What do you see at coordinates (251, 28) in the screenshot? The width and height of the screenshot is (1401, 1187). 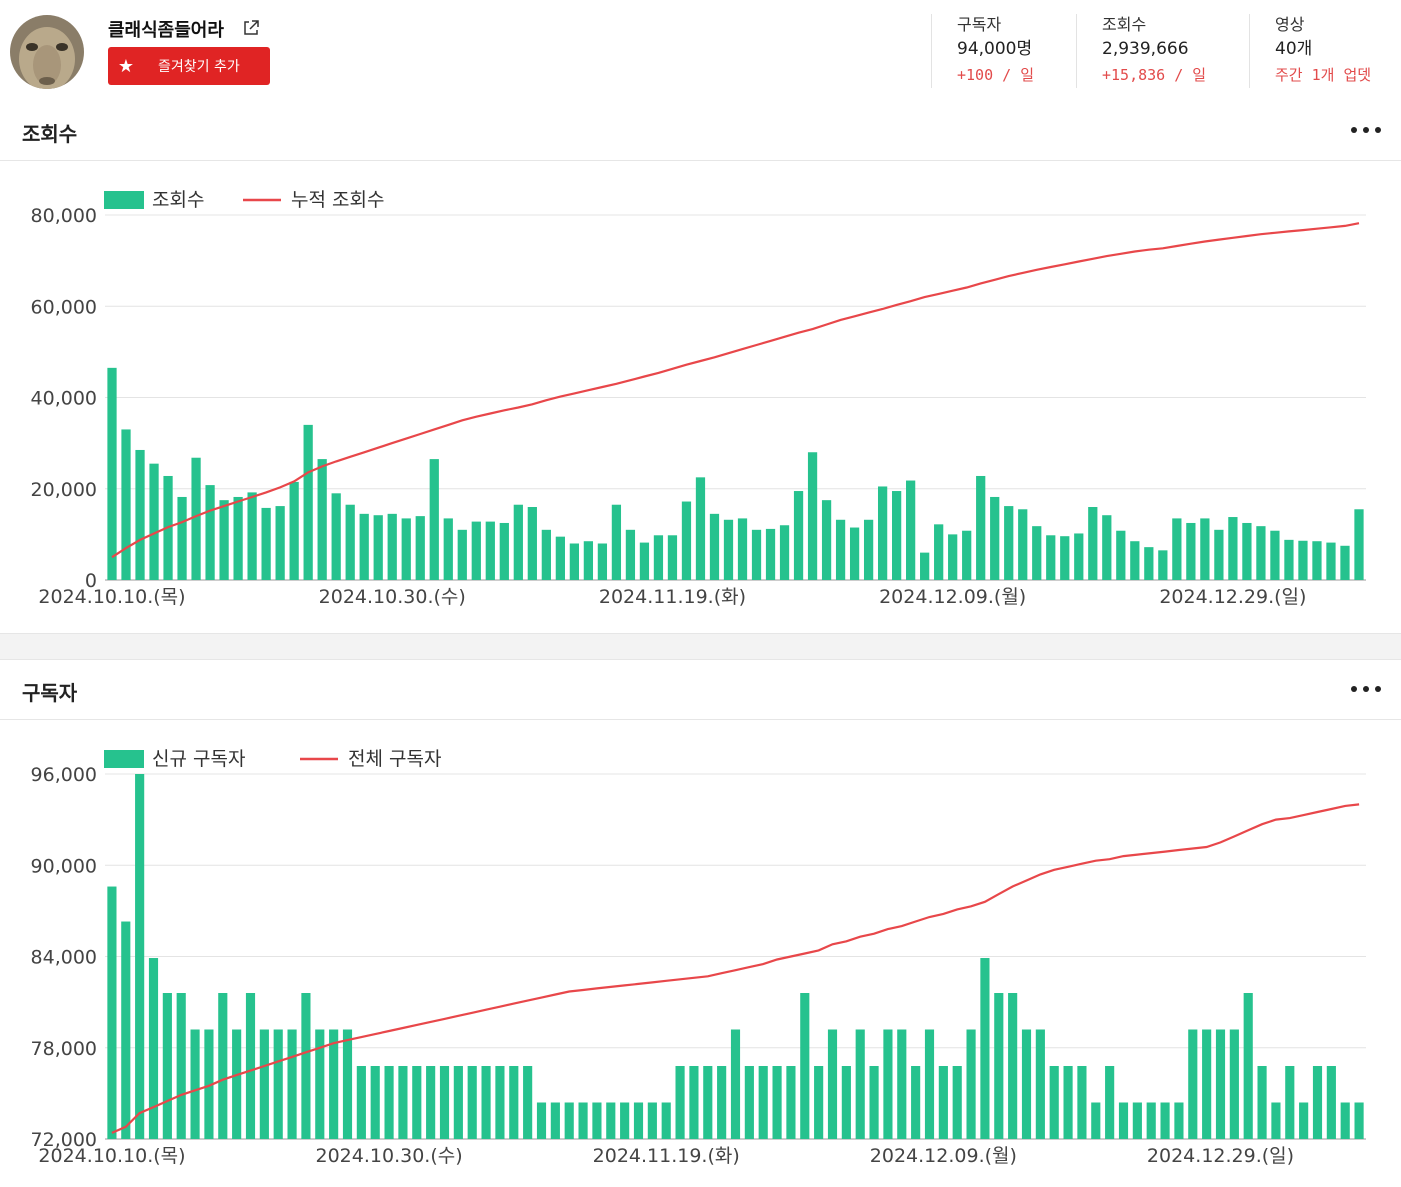 I see `external-link-icon` at bounding box center [251, 28].